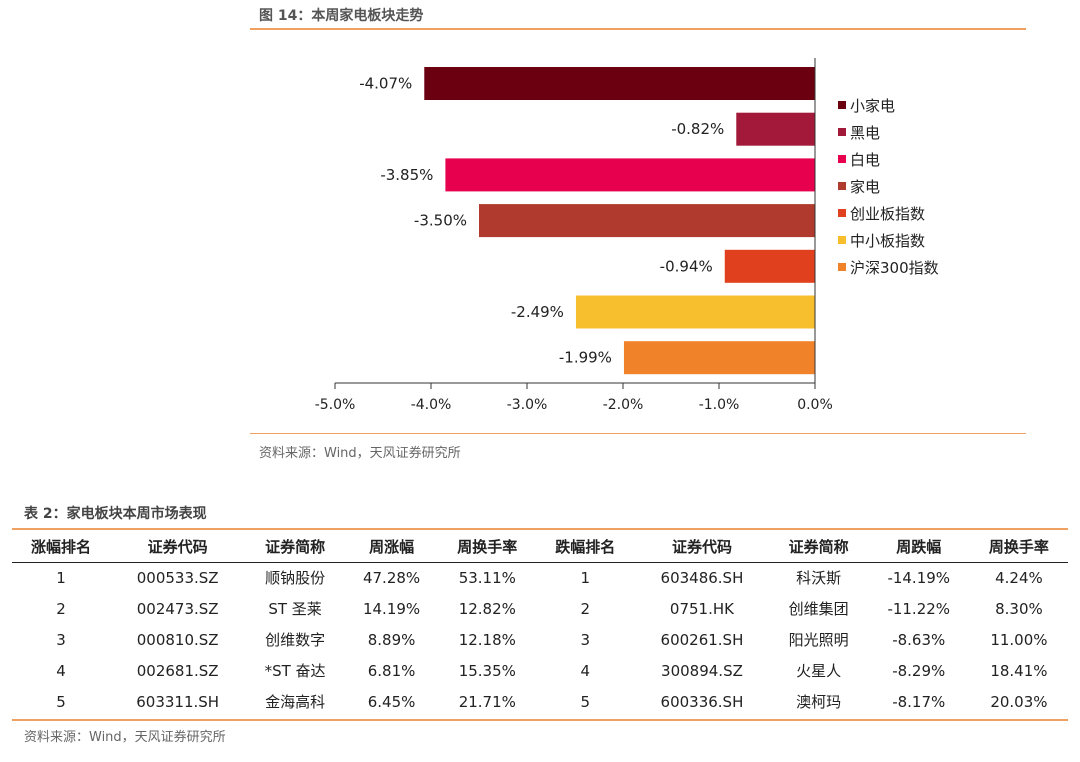 This screenshot has width=1080, height=762. What do you see at coordinates (178, 701) in the screenshot?
I see `table-cell: 603311.SH` at bounding box center [178, 701].